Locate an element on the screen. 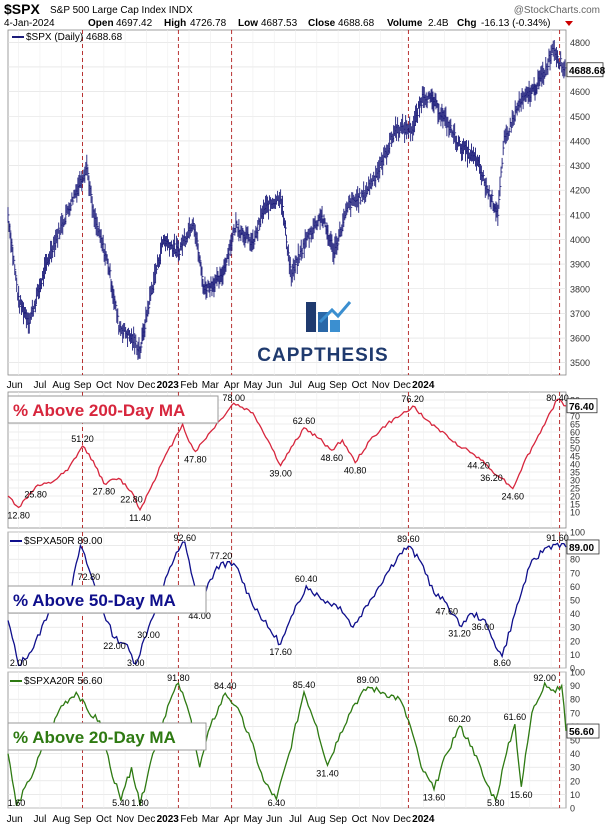  data-label: 3.00 is located at coordinates (136, 663).